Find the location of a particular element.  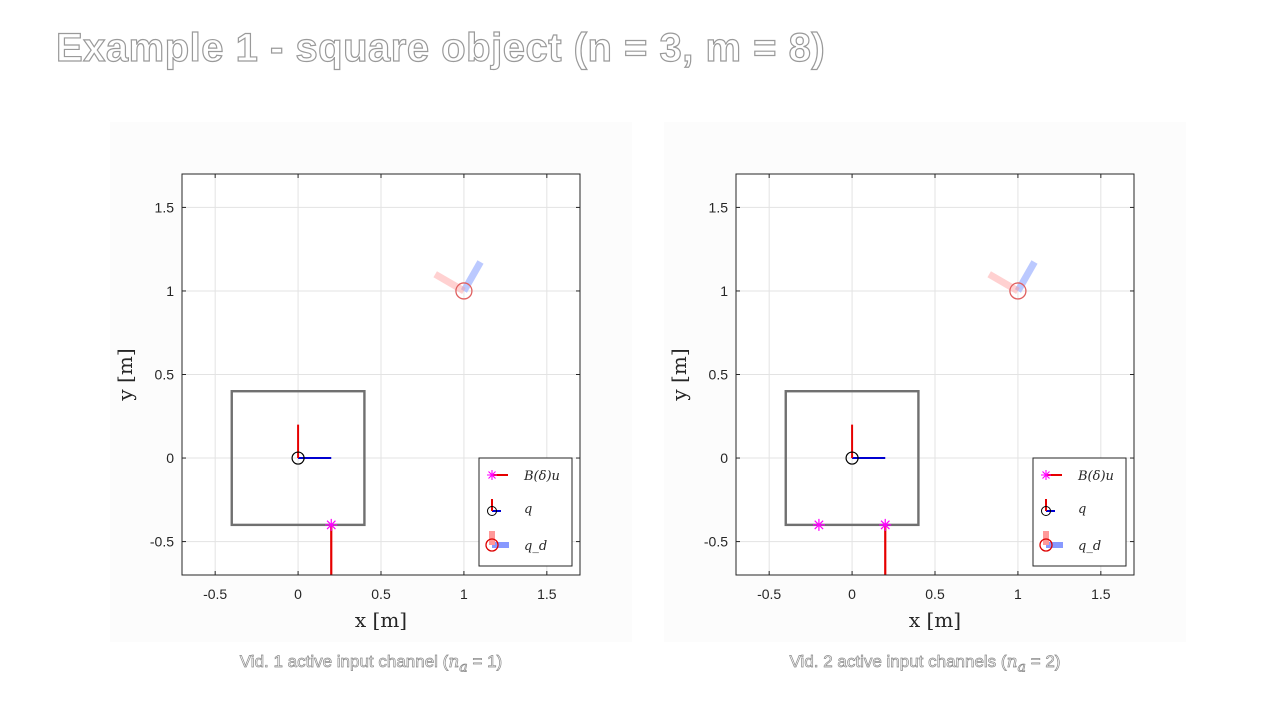

right-xtick-label-0: -0.5 is located at coordinates (769, 594).